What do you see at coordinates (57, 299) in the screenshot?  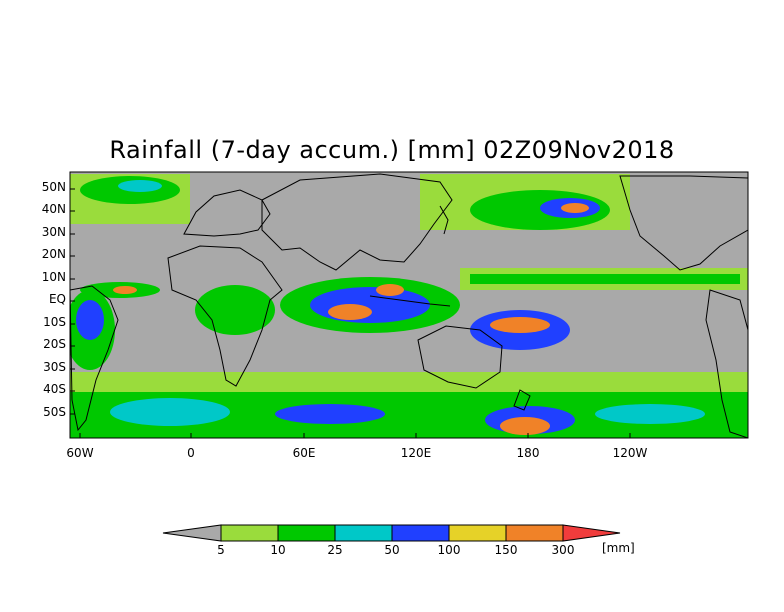 I see `lat-label-eq: EQ` at bounding box center [57, 299].